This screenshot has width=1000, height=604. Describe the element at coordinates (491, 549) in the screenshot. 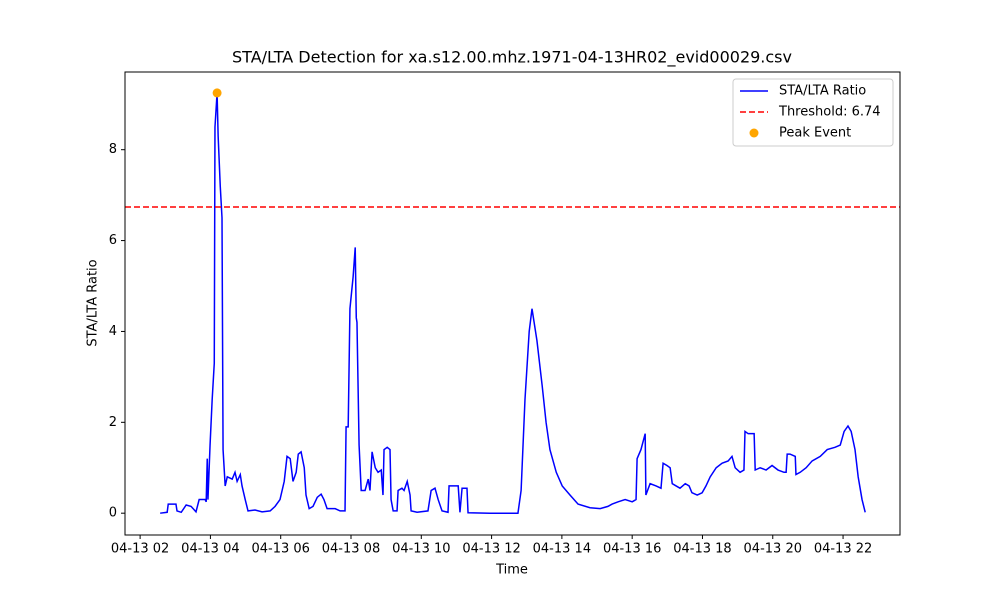

I see `x-tick-label: 04-13 12` at that location.